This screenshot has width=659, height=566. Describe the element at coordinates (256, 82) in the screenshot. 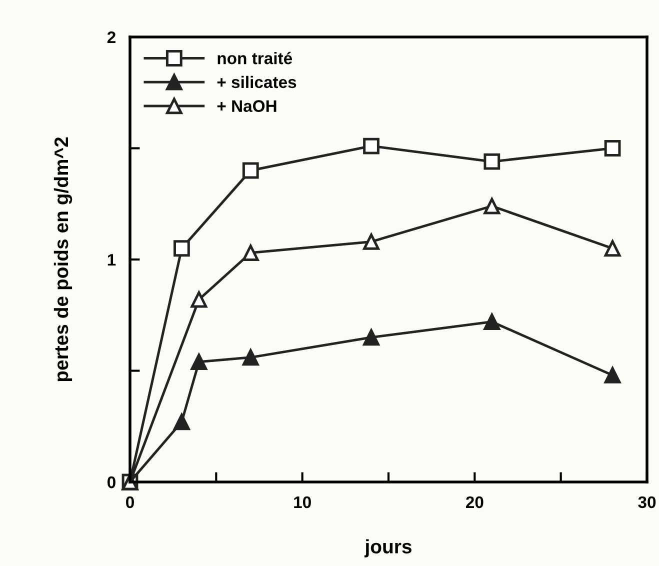

I see `legend-label: + silicates` at that location.